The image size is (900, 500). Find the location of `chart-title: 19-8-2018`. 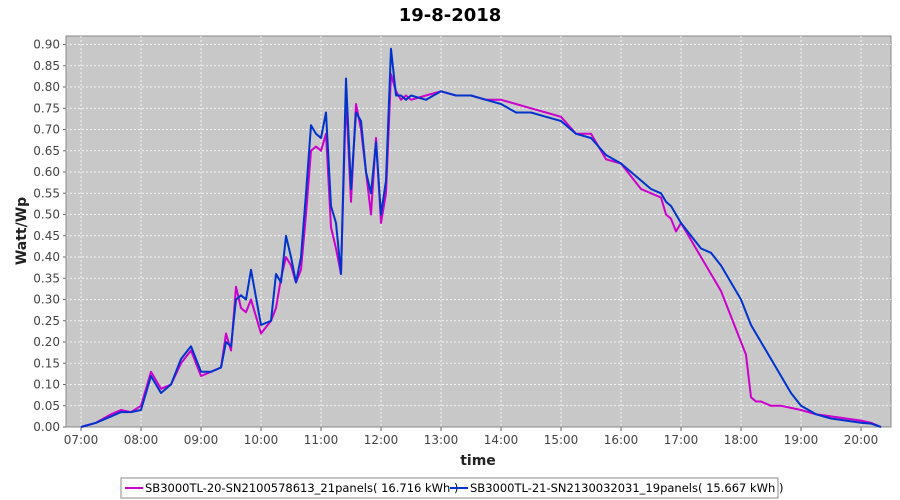

chart-title: 19-8-2018 is located at coordinates (450, 15).